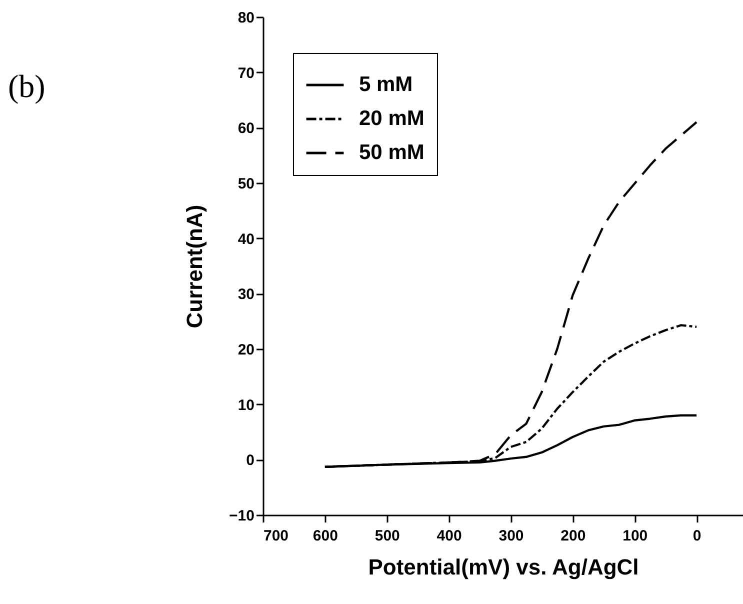 The height and width of the screenshot is (604, 743). I want to click on x-tick-label: 600, so click(325, 536).